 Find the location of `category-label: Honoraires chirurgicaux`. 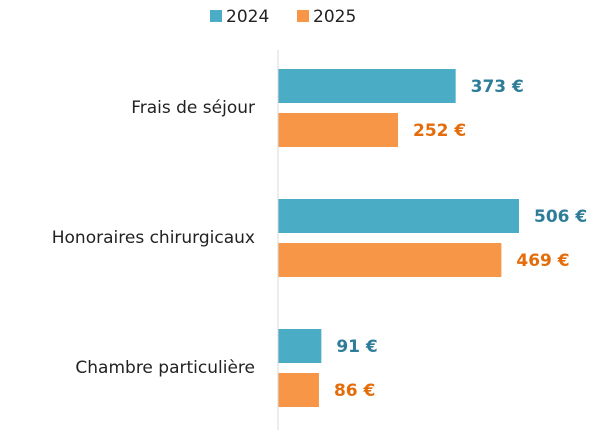

category-label: Honoraires chirurgicaux is located at coordinates (153, 238).